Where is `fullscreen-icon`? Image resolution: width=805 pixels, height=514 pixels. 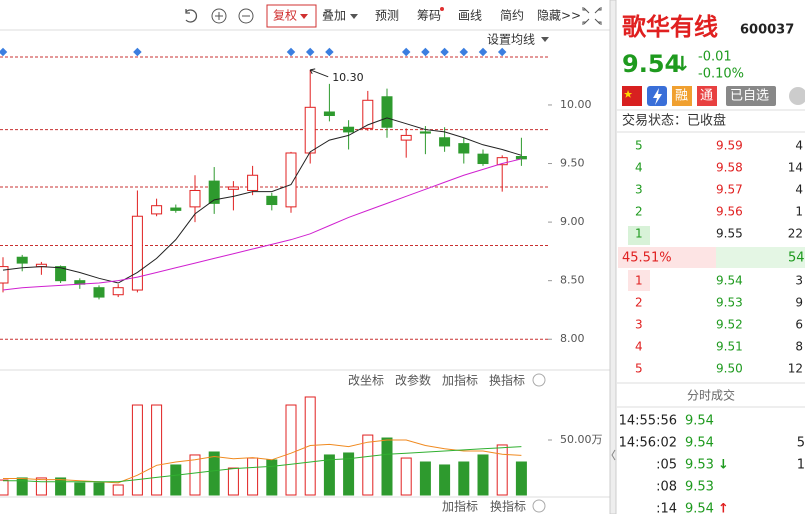
fullscreen-icon is located at coordinates (592, 16).